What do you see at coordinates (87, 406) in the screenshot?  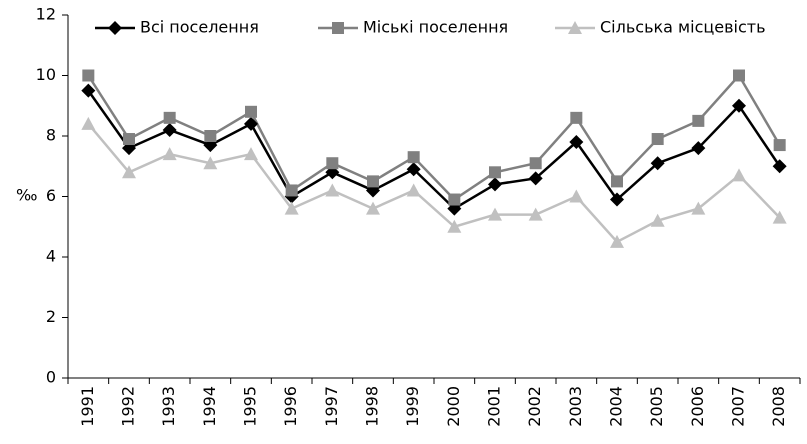 I see `x-tick-label: 1991` at bounding box center [87, 406].